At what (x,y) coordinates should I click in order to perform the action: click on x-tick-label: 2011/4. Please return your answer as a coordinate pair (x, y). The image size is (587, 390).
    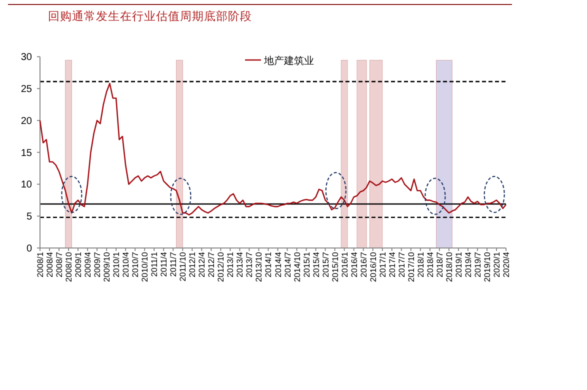
    Looking at the image, I should click on (163, 264).